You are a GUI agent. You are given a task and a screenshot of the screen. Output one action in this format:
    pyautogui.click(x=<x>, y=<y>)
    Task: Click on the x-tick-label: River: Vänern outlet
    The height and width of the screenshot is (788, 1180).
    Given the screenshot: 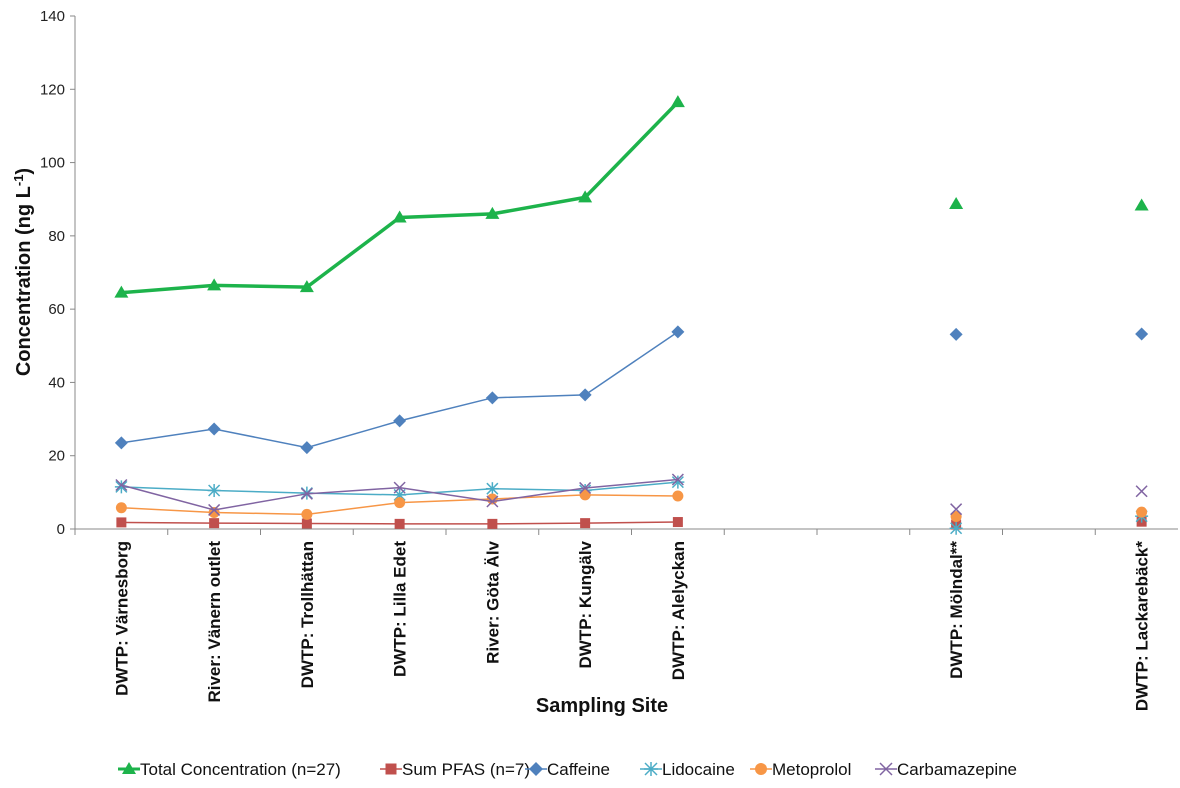 What is the action you would take?
    pyautogui.click(x=214, y=622)
    